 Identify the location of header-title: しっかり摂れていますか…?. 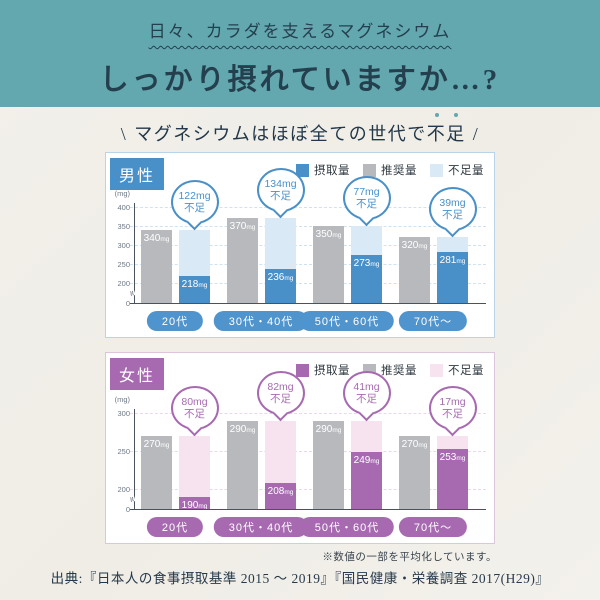
(300, 80).